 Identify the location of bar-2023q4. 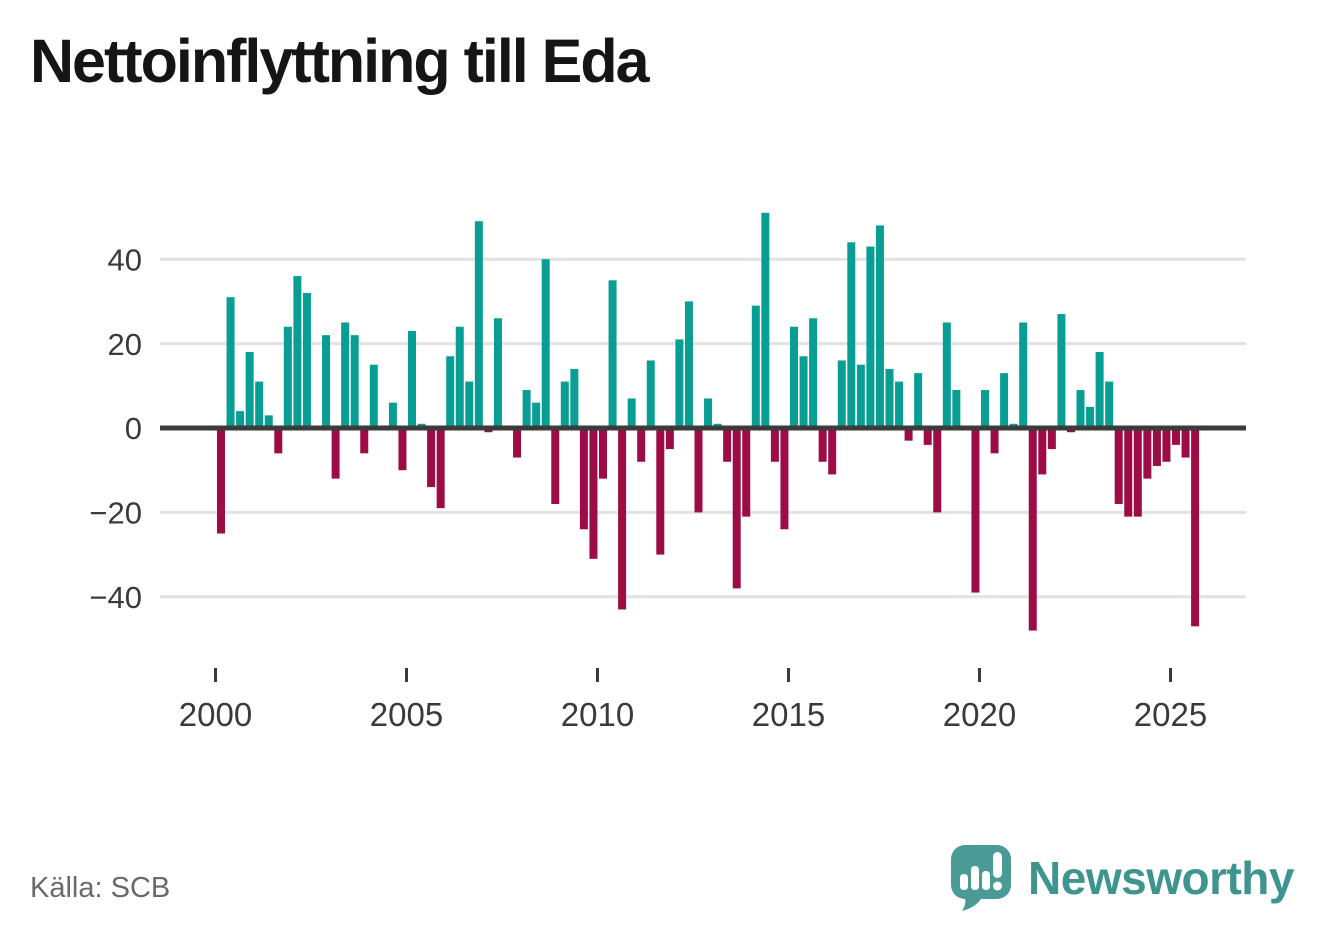
(1128, 472).